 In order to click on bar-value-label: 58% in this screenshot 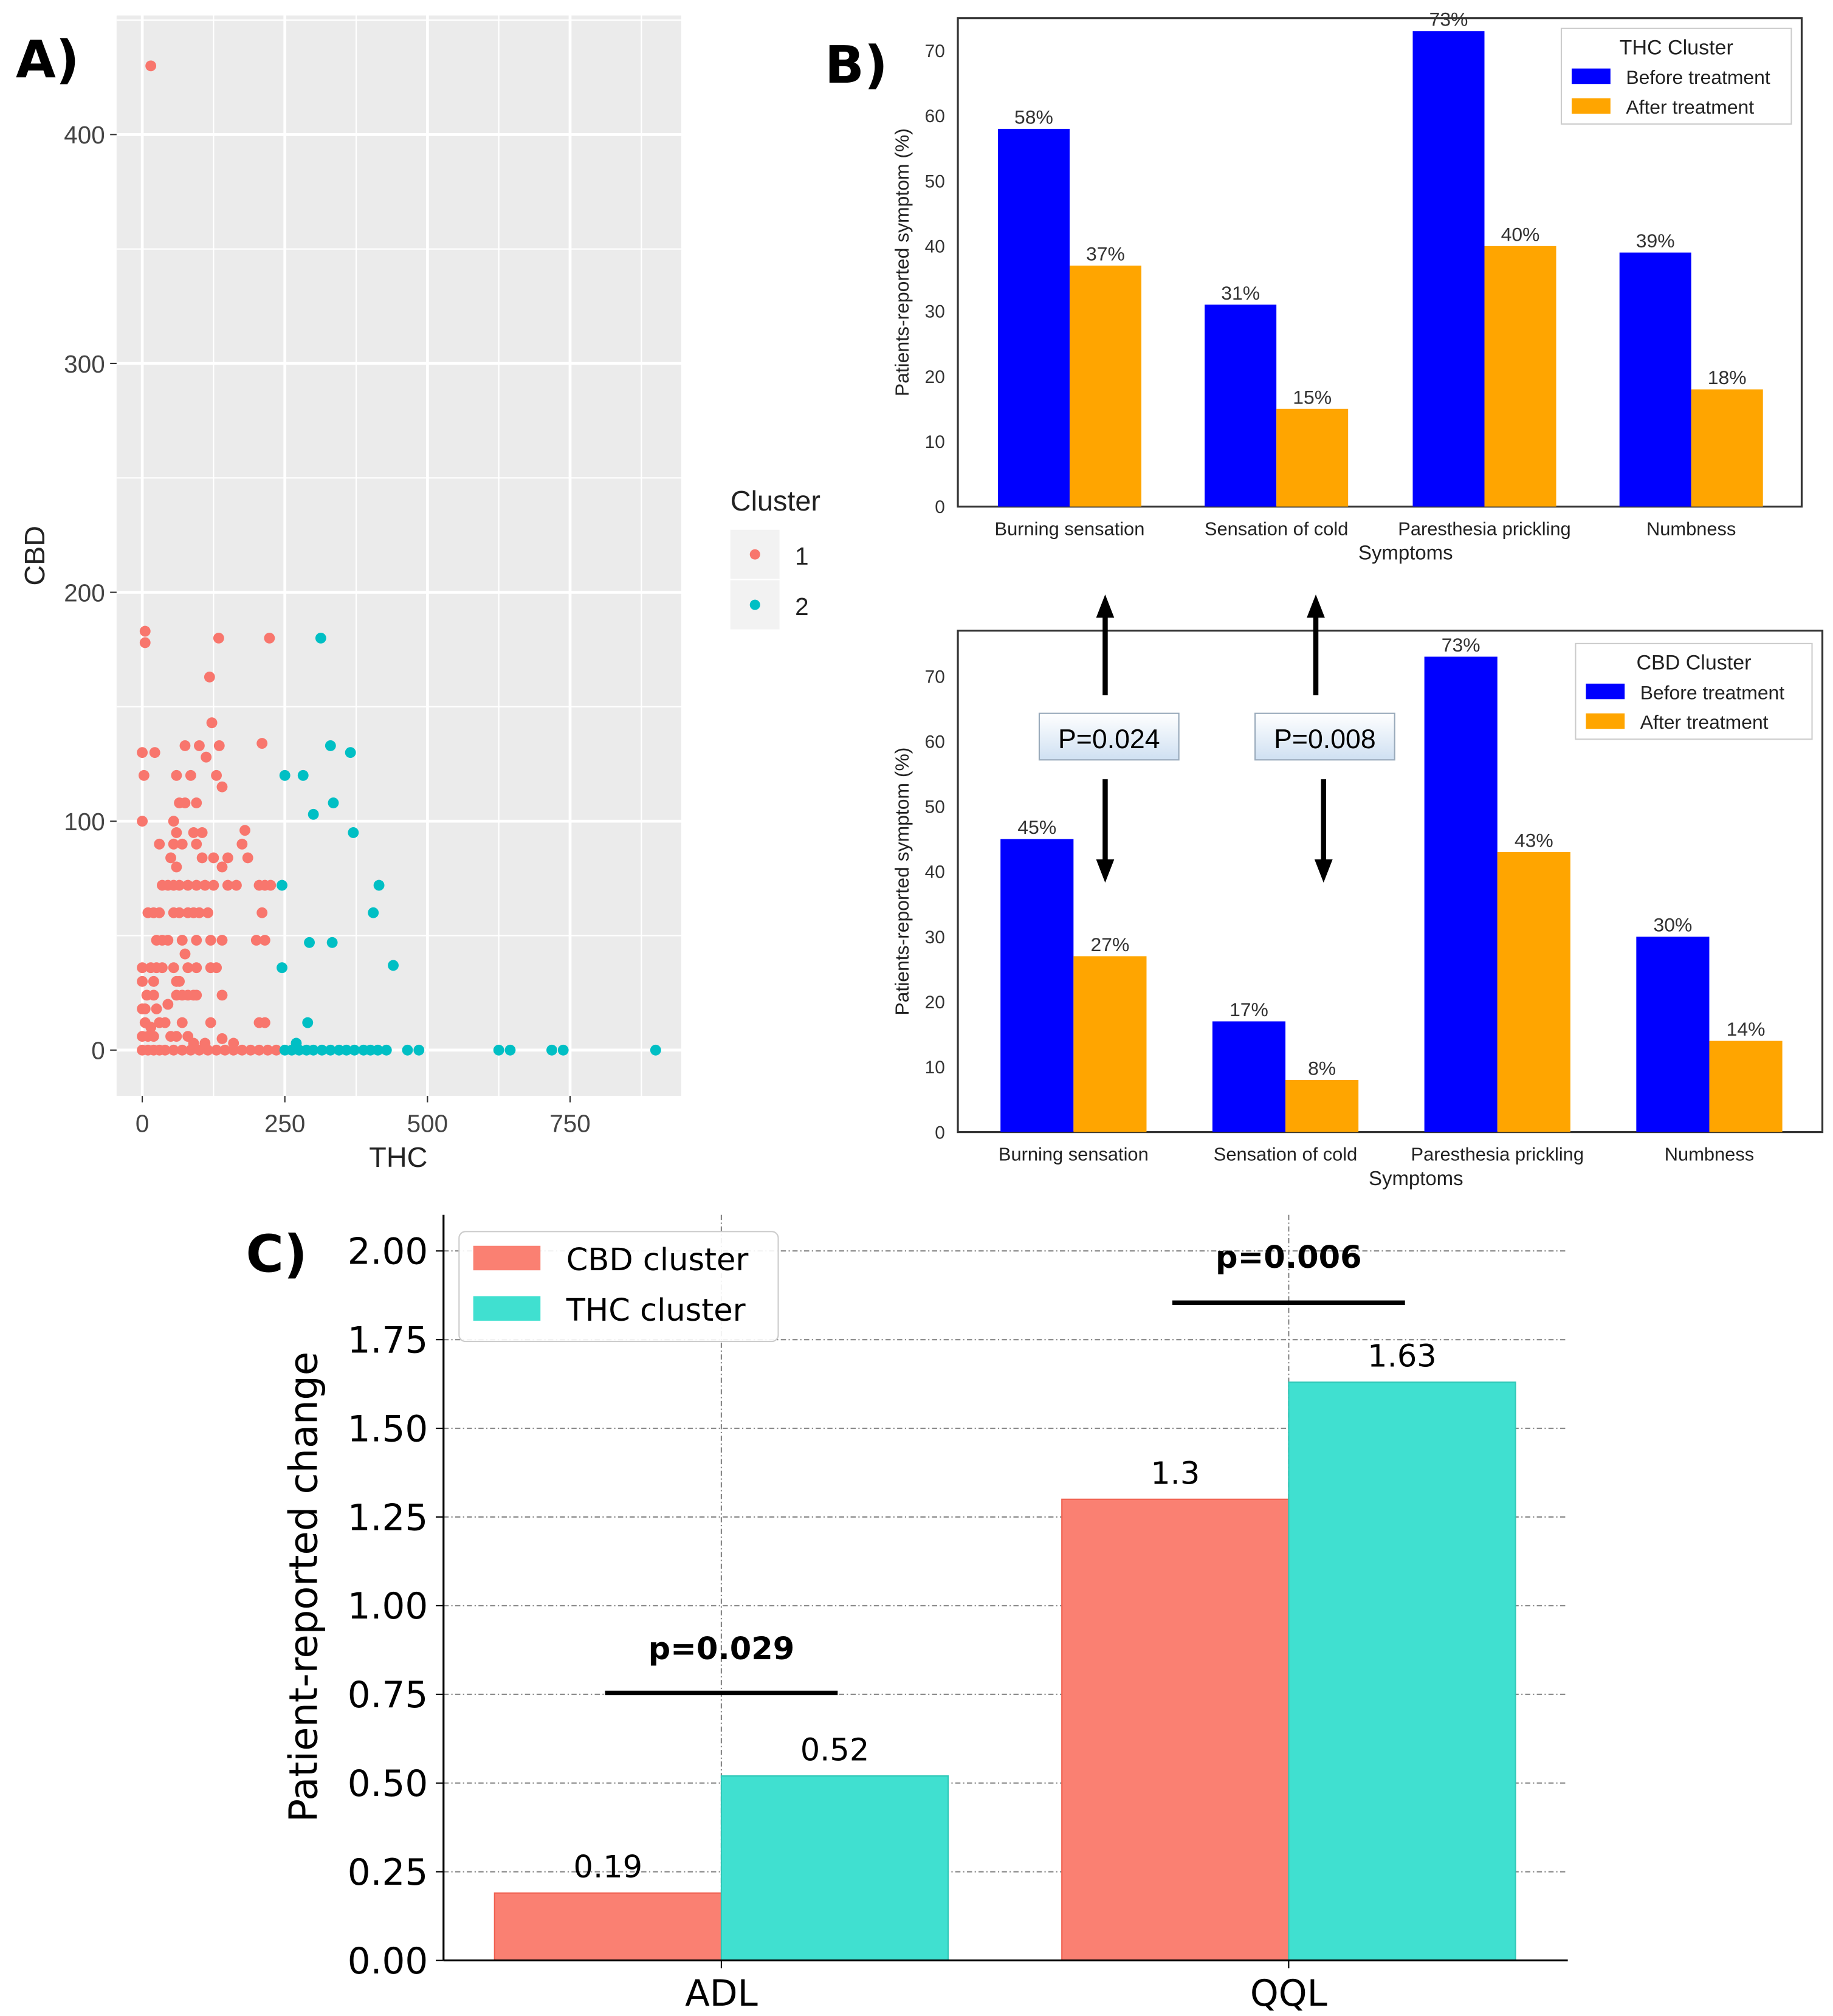, I will do `click(1033, 117)`.